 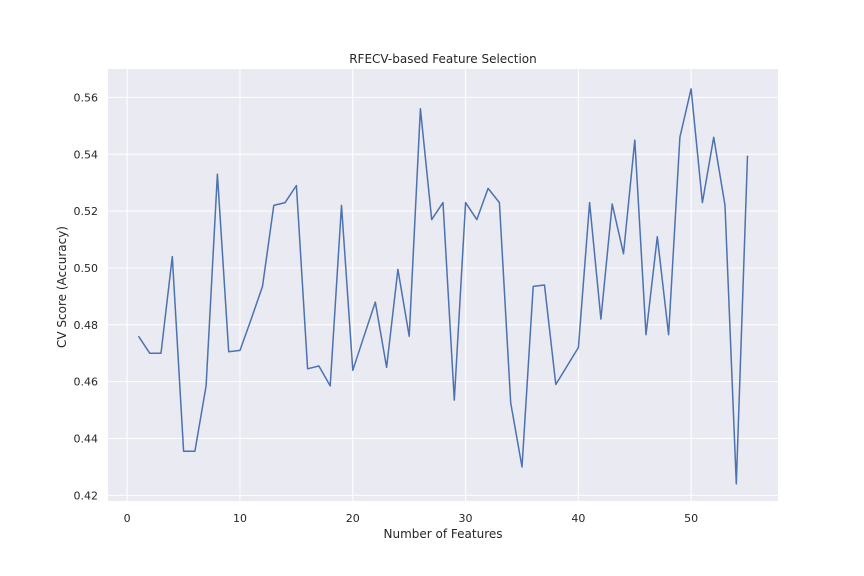 What do you see at coordinates (86, 154) in the screenshot?
I see `y-tick-label: 0.54` at bounding box center [86, 154].